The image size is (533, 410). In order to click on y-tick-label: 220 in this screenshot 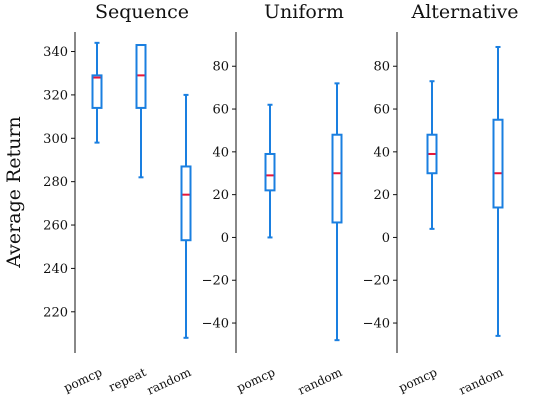, I will do `click(55, 312)`.